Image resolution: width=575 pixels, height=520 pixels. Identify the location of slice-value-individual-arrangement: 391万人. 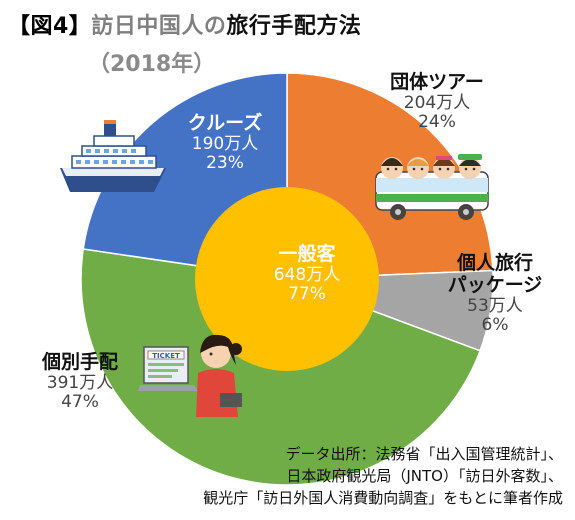
(80, 382).